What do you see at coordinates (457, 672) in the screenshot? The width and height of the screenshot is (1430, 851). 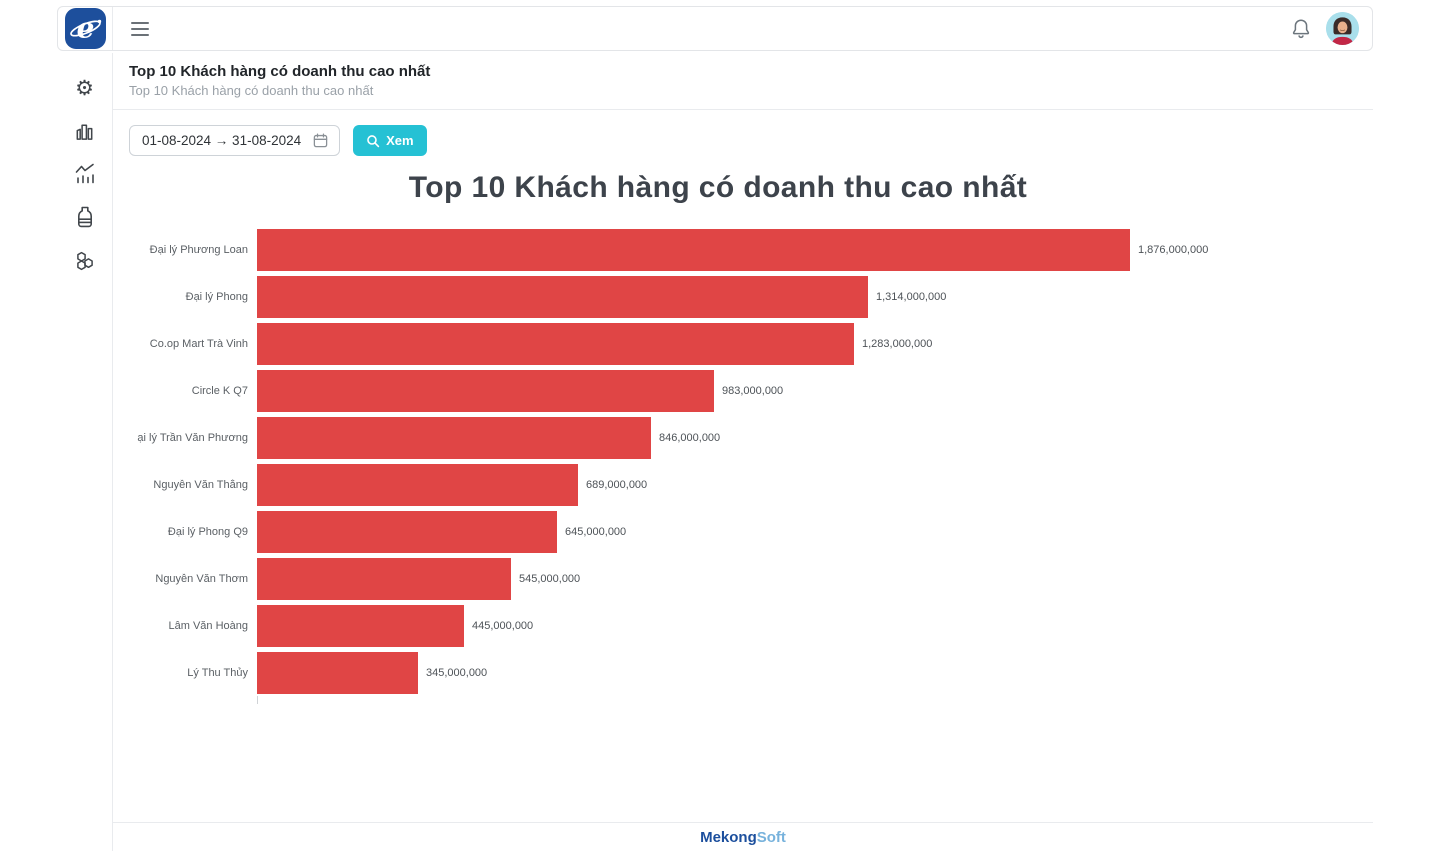 I see `value-label: 345,000,000` at bounding box center [457, 672].